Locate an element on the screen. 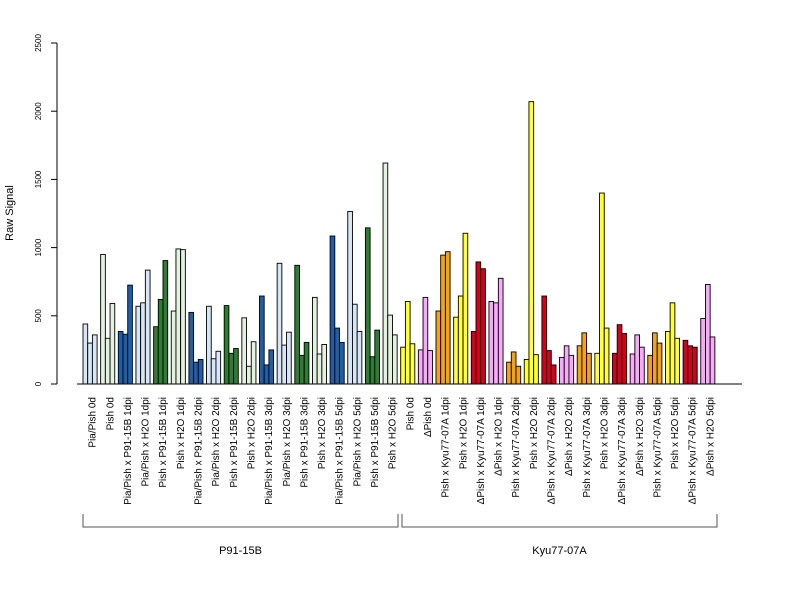  group-label: P91-15B is located at coordinates (240, 551).